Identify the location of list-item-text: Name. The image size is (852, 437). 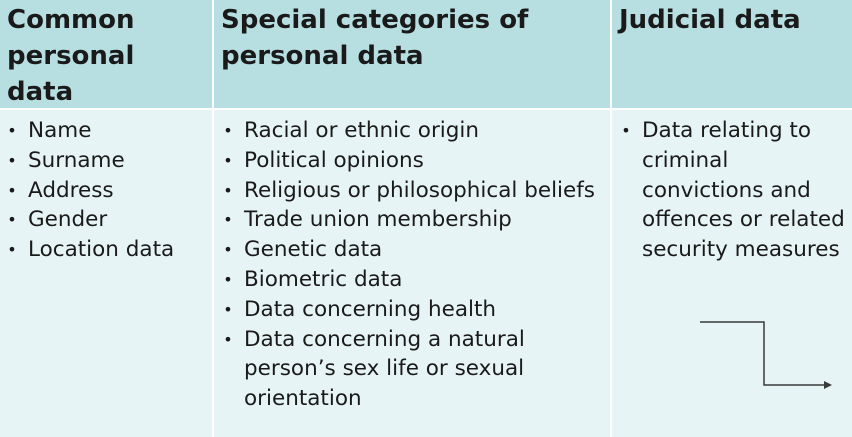
(60, 130).